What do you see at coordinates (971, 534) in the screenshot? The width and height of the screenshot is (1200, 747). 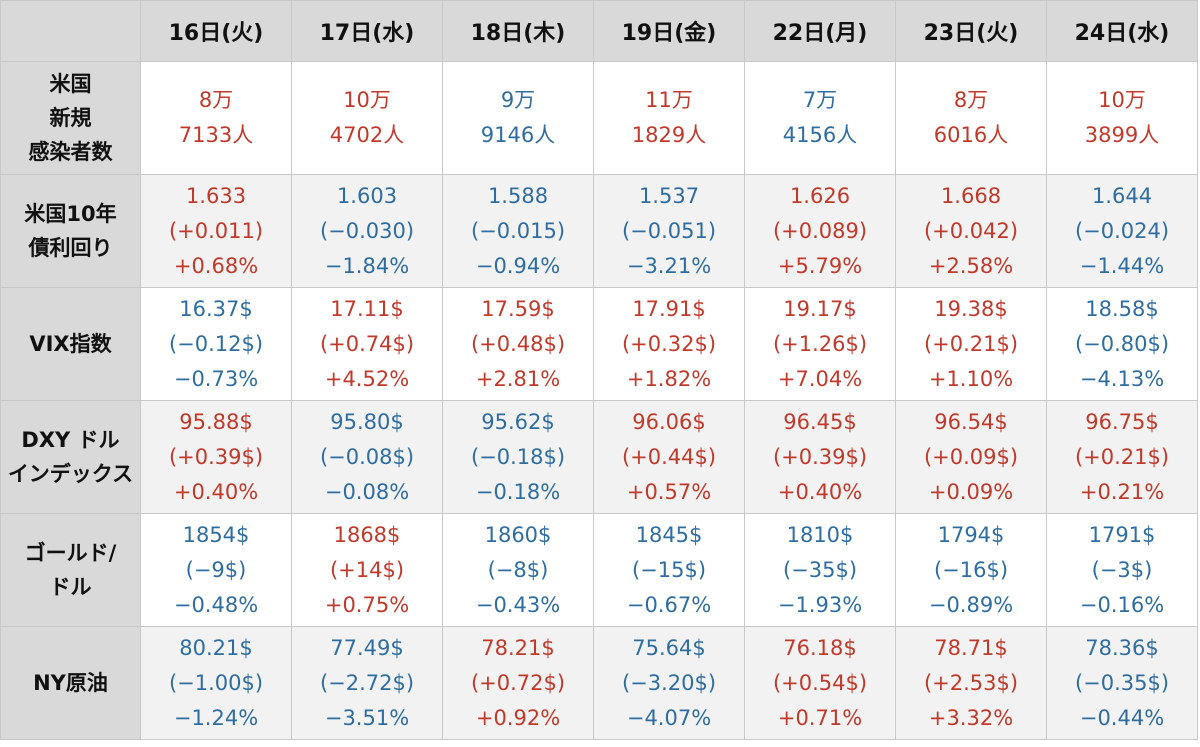 I see `value-main: 1794$` at bounding box center [971, 534].